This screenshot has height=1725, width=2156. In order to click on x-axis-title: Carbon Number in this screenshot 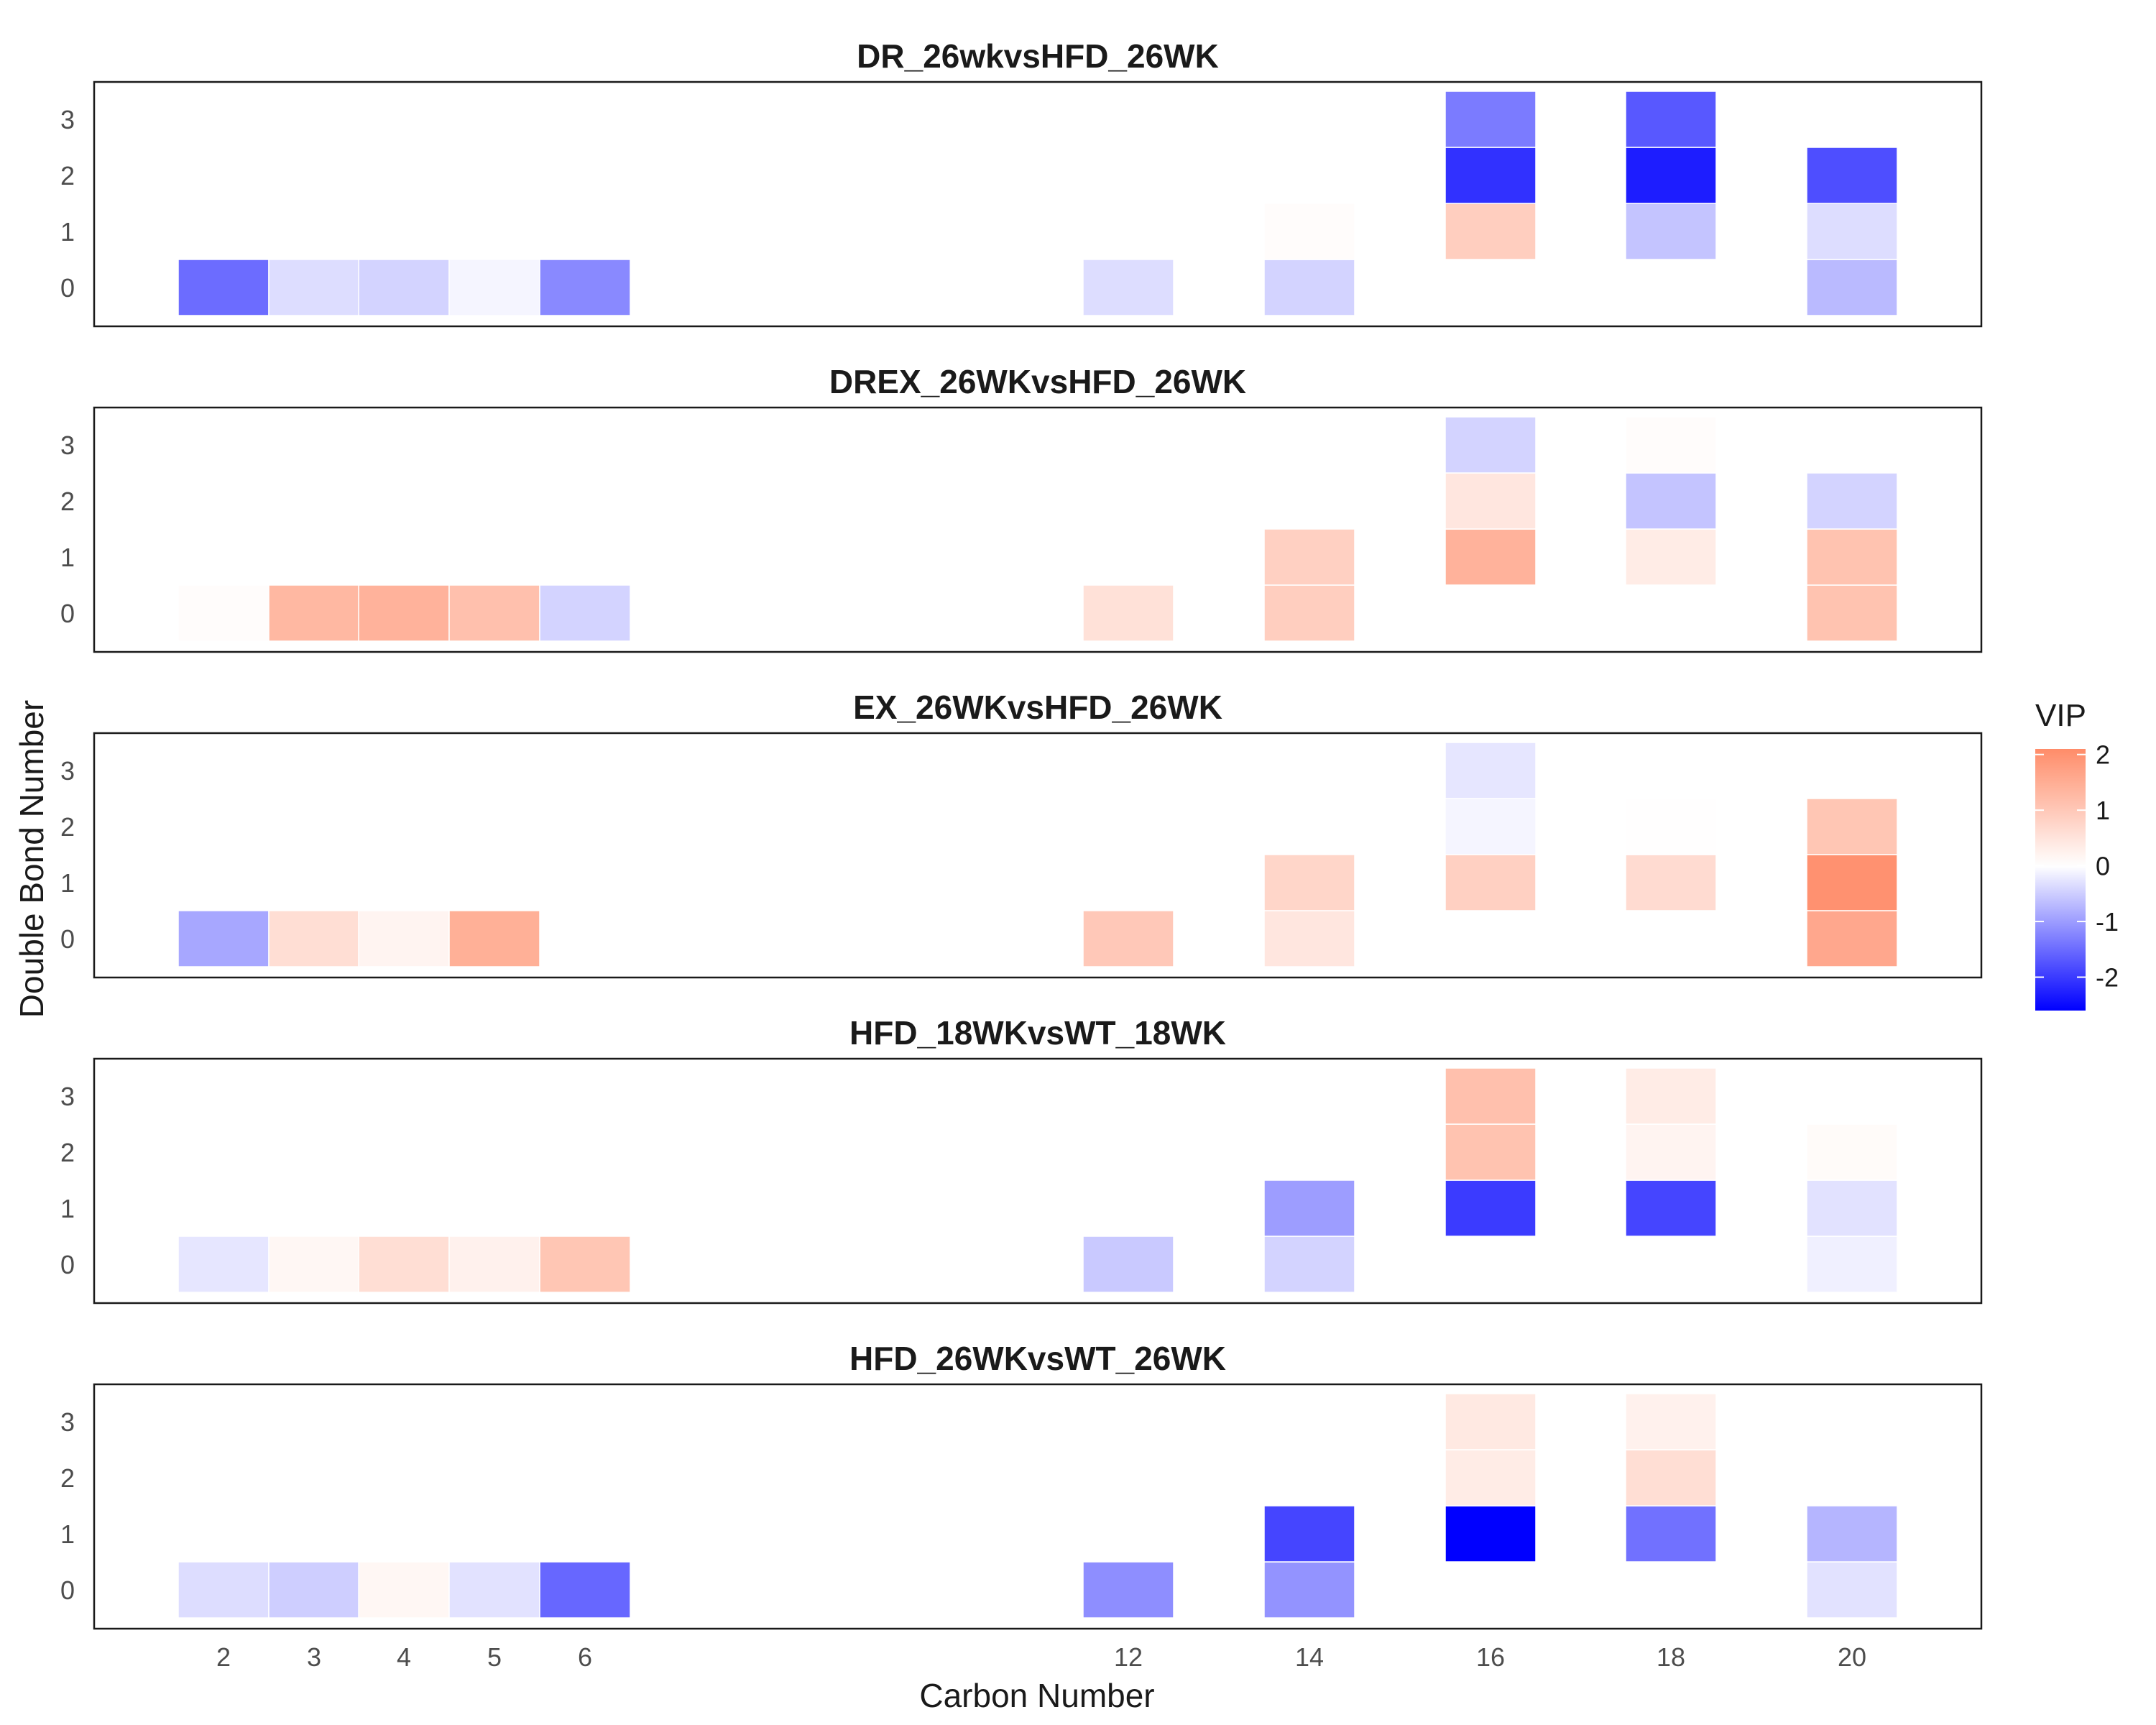, I will do `click(1036, 1695)`.